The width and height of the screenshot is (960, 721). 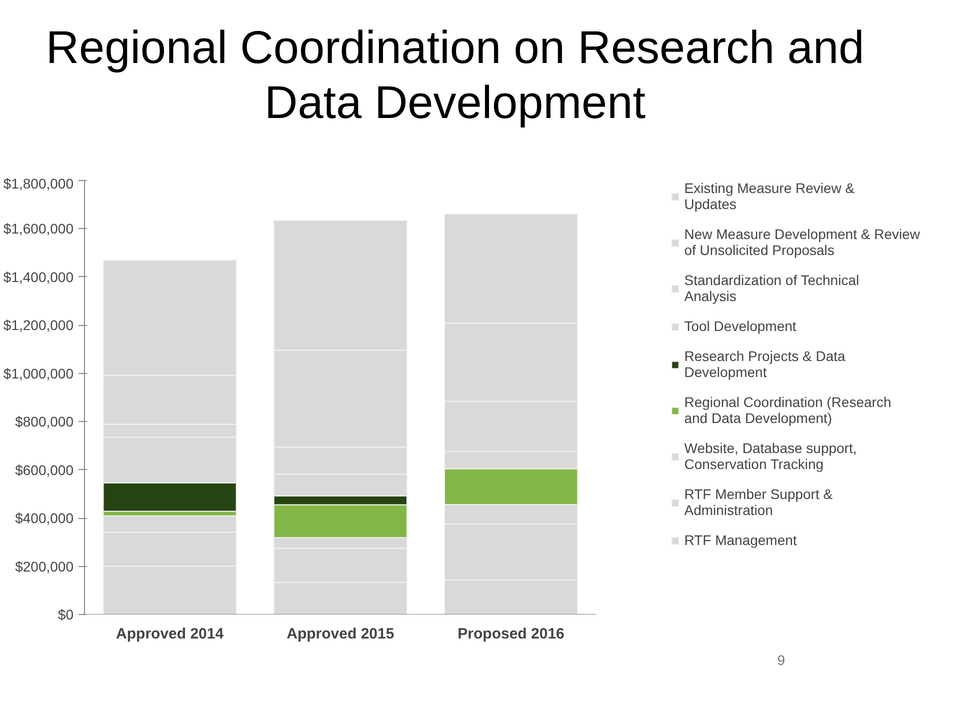 What do you see at coordinates (44, 422) in the screenshot?
I see `y-tick-label: $800,000` at bounding box center [44, 422].